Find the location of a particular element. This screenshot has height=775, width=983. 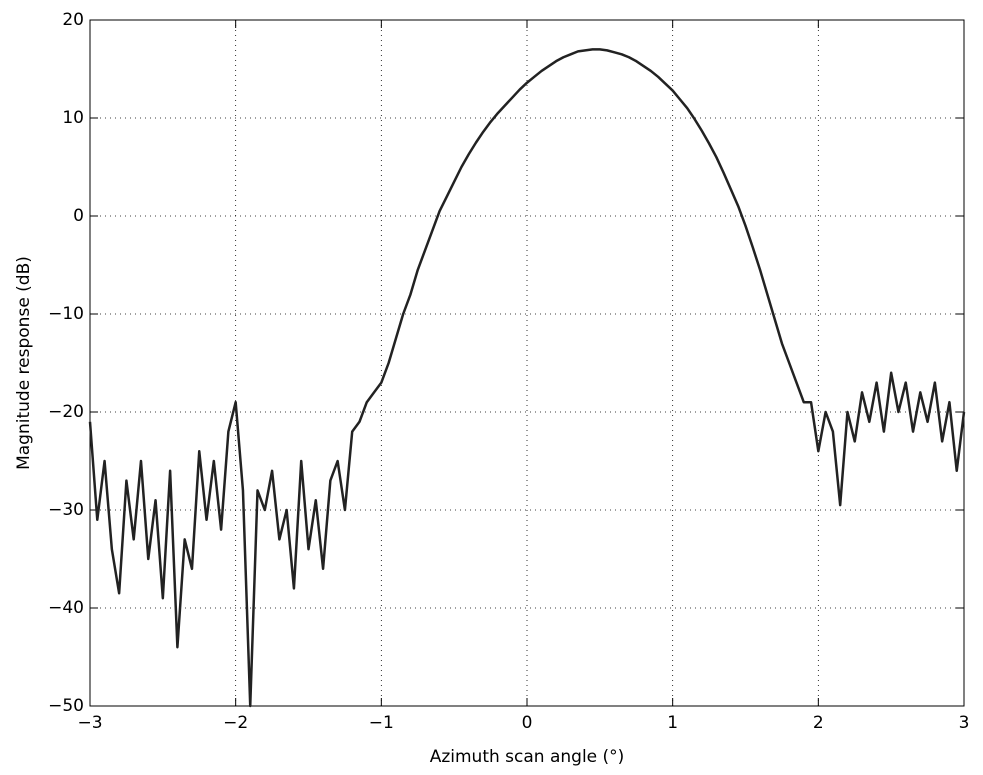

x-tick-label: 3 is located at coordinates (964, 723).